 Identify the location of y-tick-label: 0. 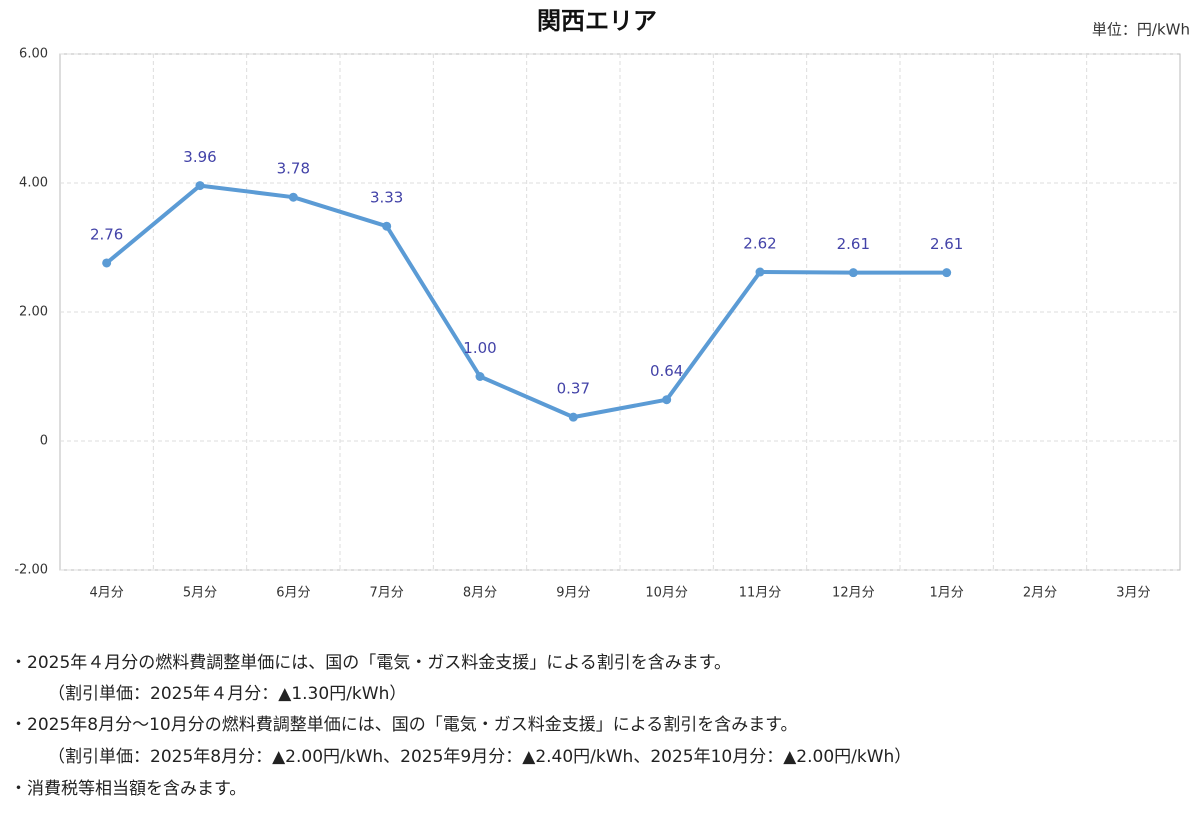
(44, 441).